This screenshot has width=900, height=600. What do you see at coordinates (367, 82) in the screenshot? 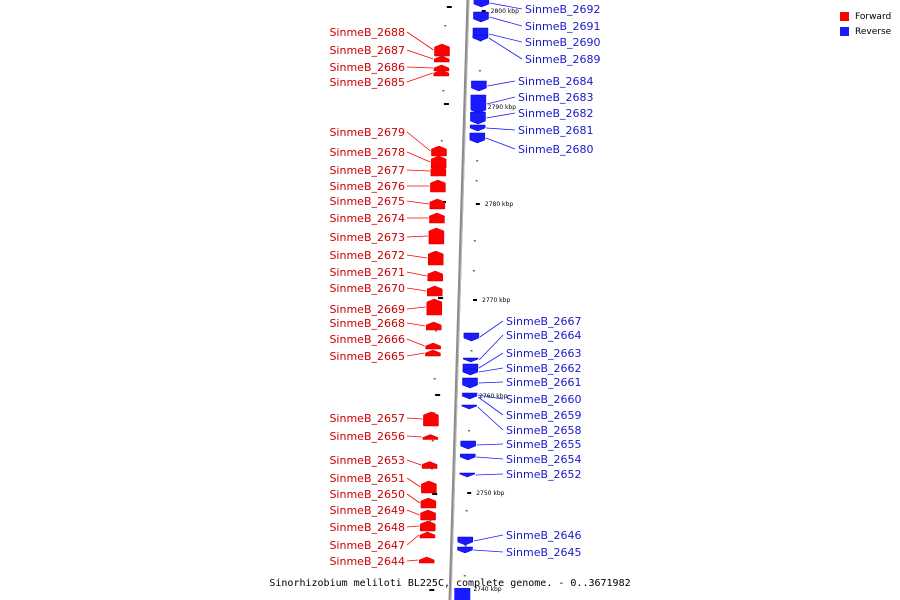
I see `gene-label-forward: SinmeB_2685` at bounding box center [367, 82].